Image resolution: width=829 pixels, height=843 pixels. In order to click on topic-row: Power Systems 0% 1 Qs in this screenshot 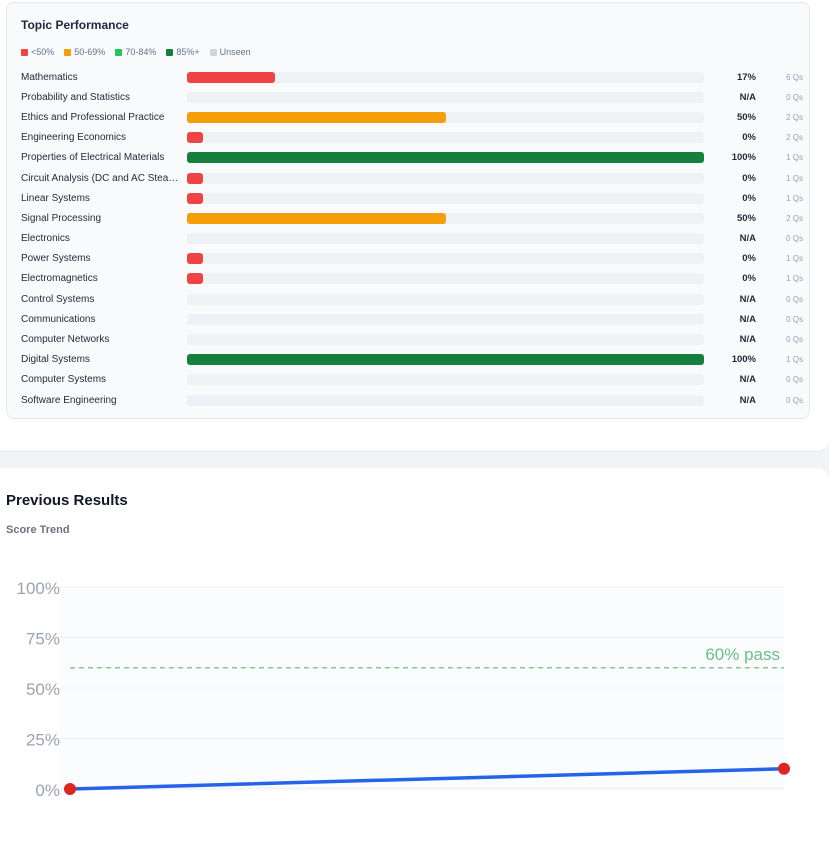, I will do `click(412, 259)`.